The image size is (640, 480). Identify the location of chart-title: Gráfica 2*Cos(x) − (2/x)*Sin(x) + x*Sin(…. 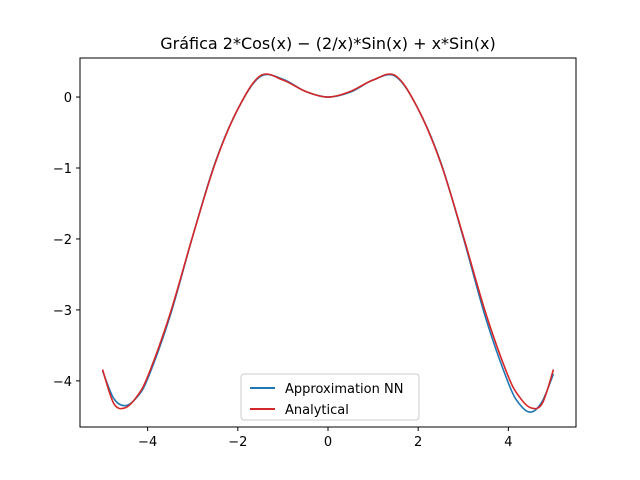
(328, 43).